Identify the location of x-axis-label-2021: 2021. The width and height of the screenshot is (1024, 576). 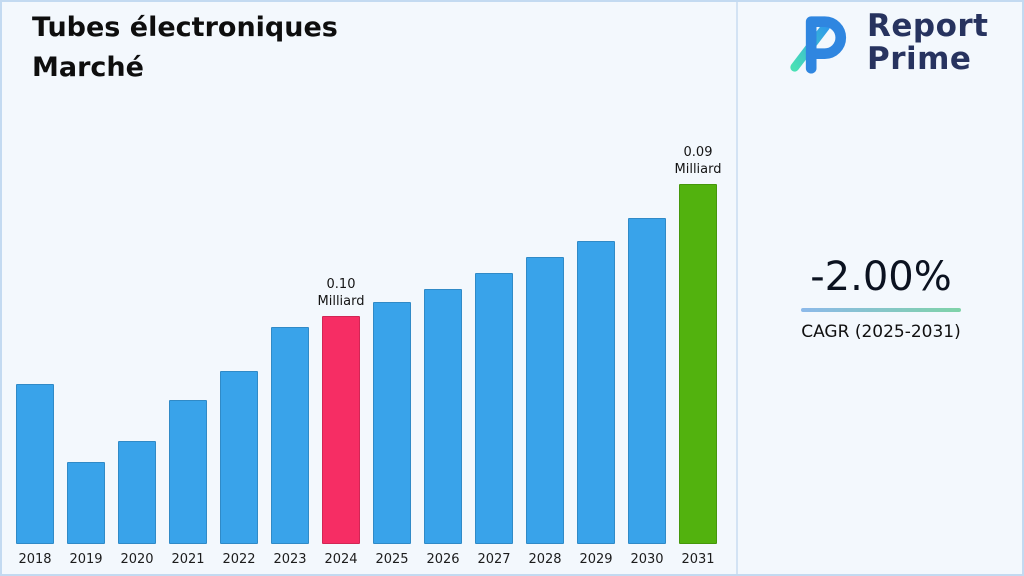
(188, 559).